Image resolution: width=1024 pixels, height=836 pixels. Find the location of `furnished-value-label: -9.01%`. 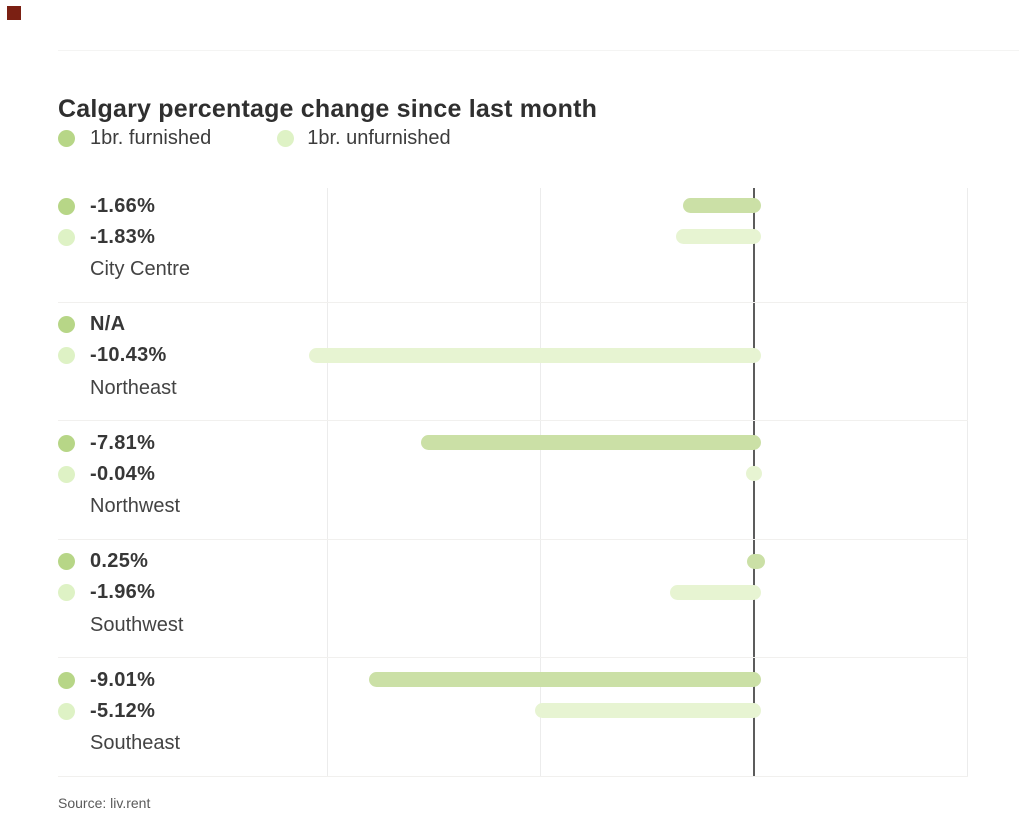

furnished-value-label: -9.01% is located at coordinates (123, 679).